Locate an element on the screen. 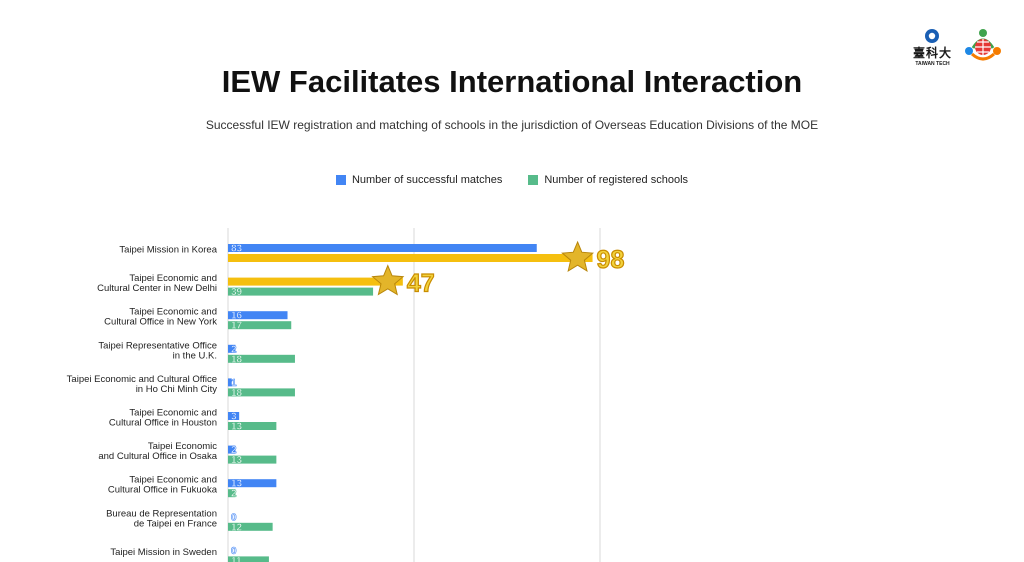 This screenshot has width=1024, height=562. category-label-line: Taipei Economic and Cultural Office is located at coordinates (142, 379).